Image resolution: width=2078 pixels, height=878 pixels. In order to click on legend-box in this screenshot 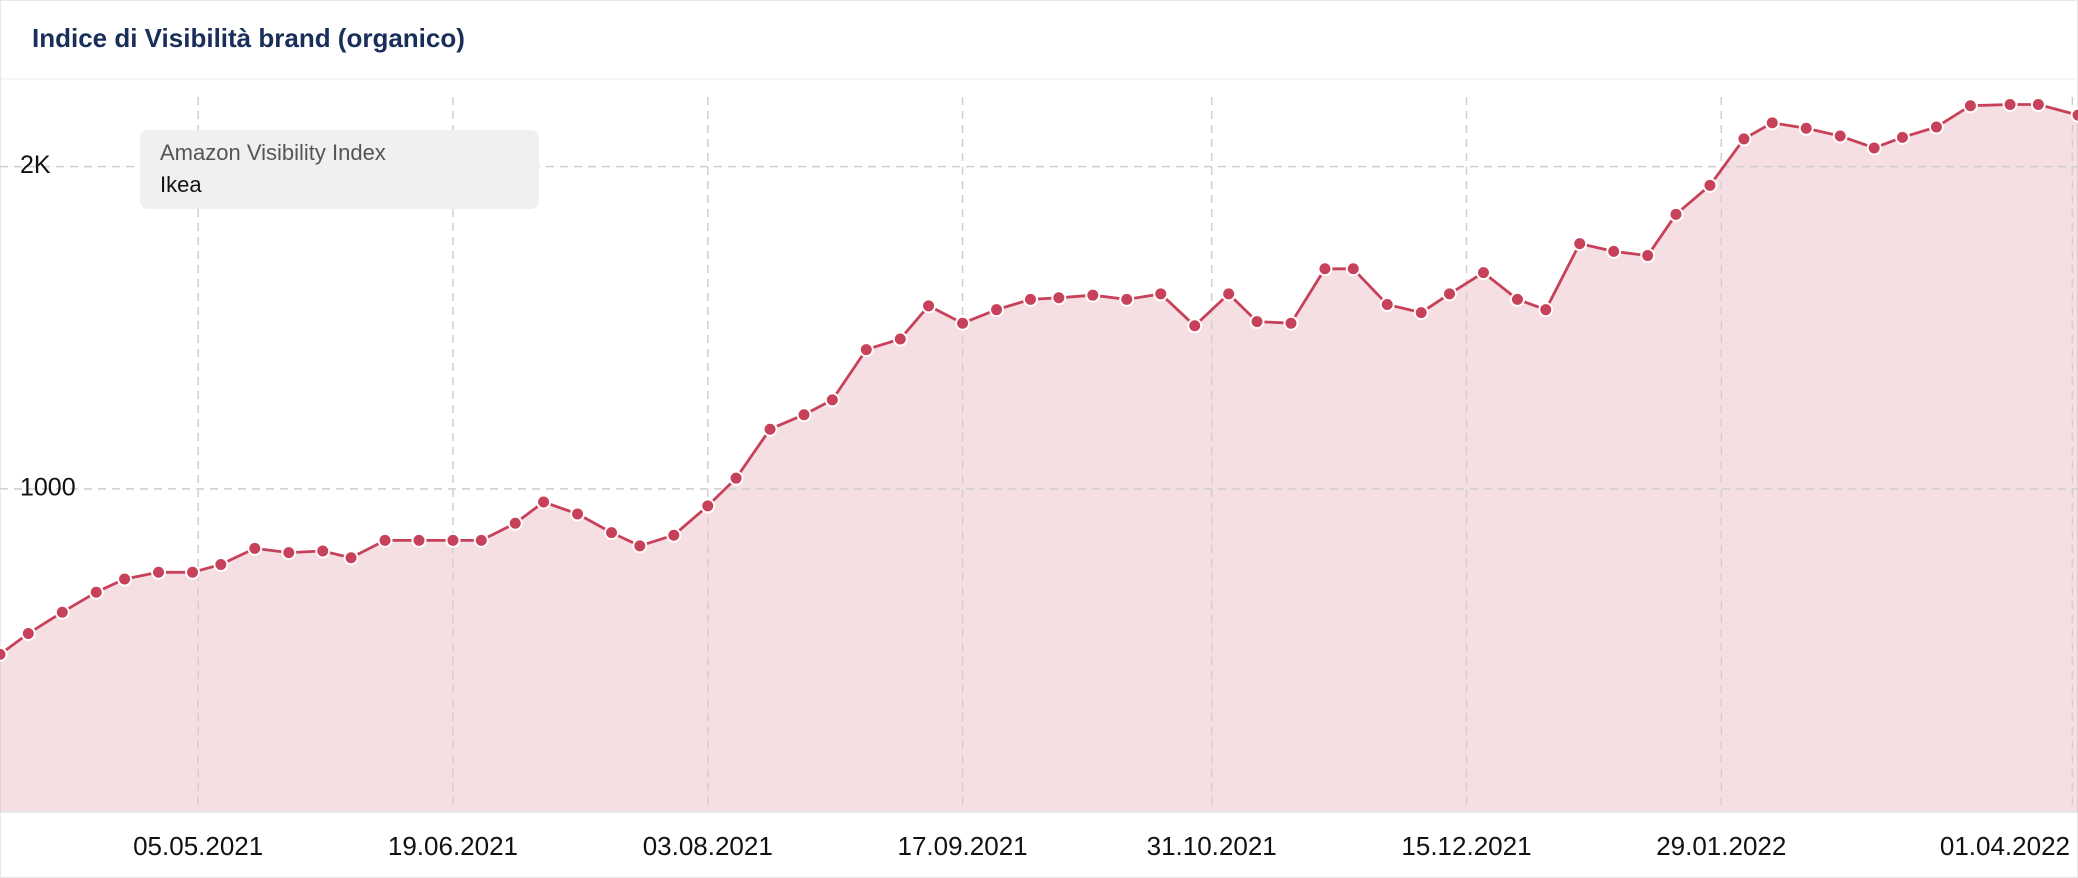, I will do `click(339, 169)`.